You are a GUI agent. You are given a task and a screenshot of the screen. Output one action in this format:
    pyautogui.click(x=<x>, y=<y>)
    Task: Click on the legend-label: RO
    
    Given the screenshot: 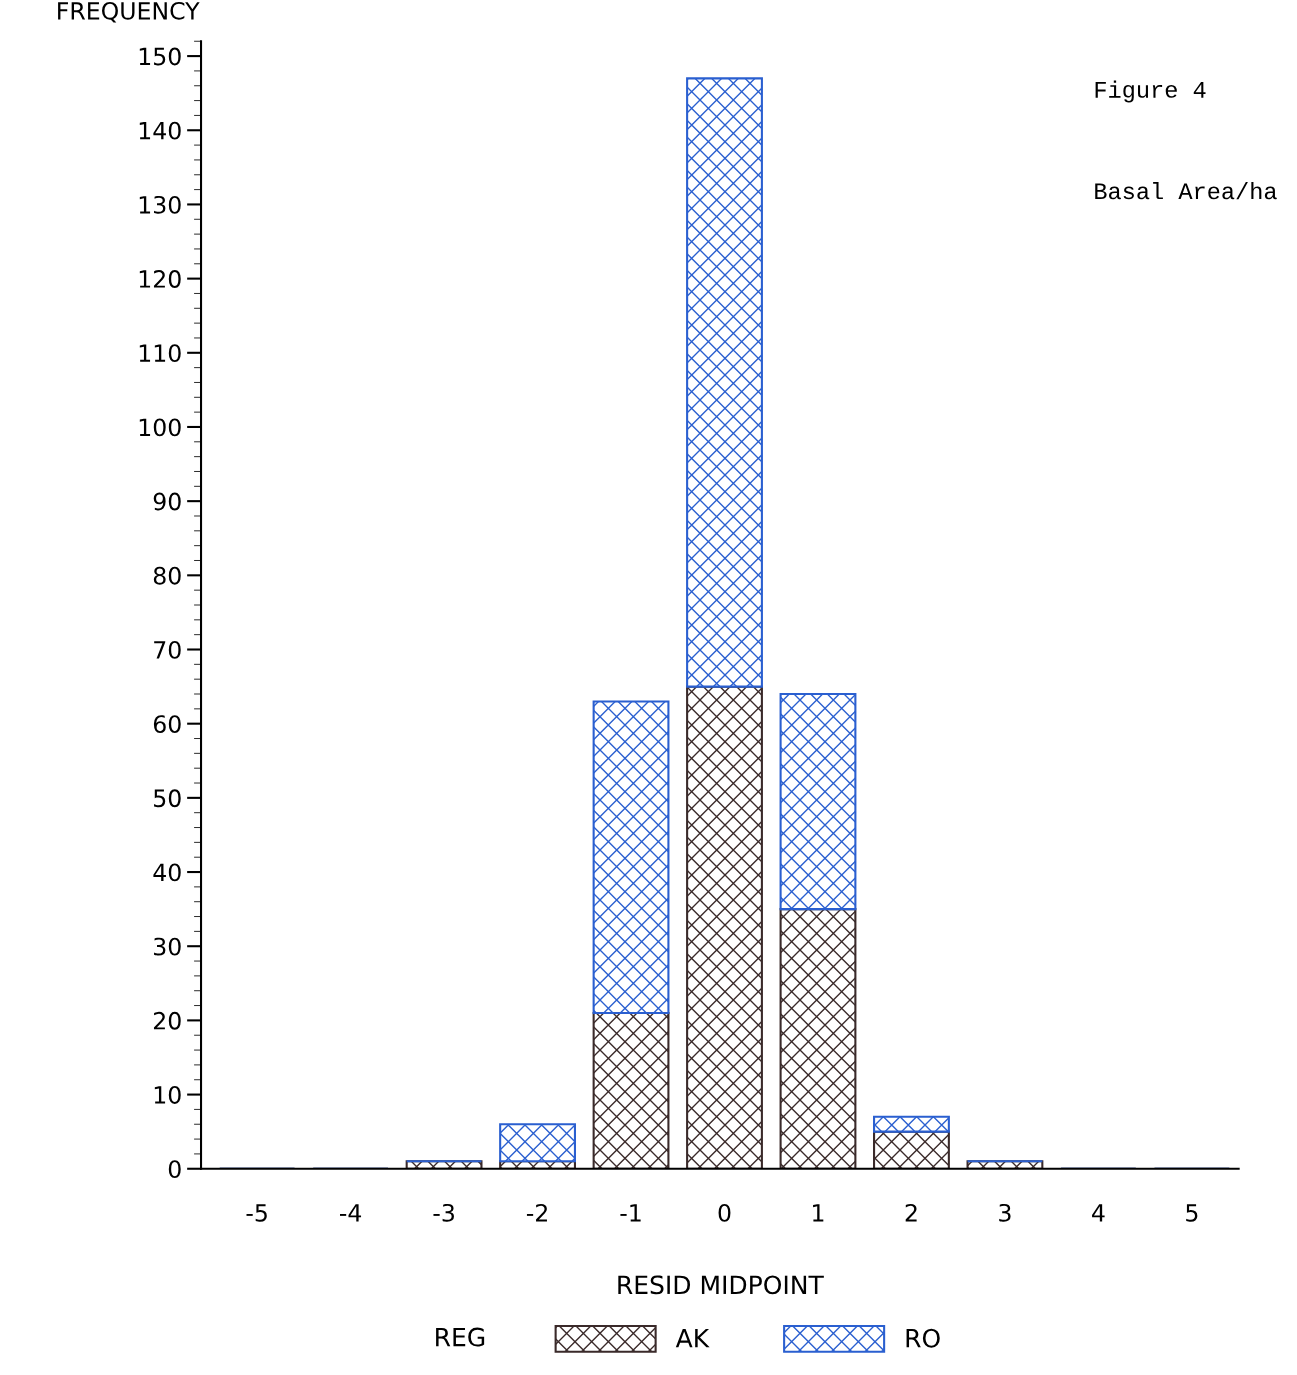 What is the action you would take?
    pyautogui.click(x=923, y=1338)
    